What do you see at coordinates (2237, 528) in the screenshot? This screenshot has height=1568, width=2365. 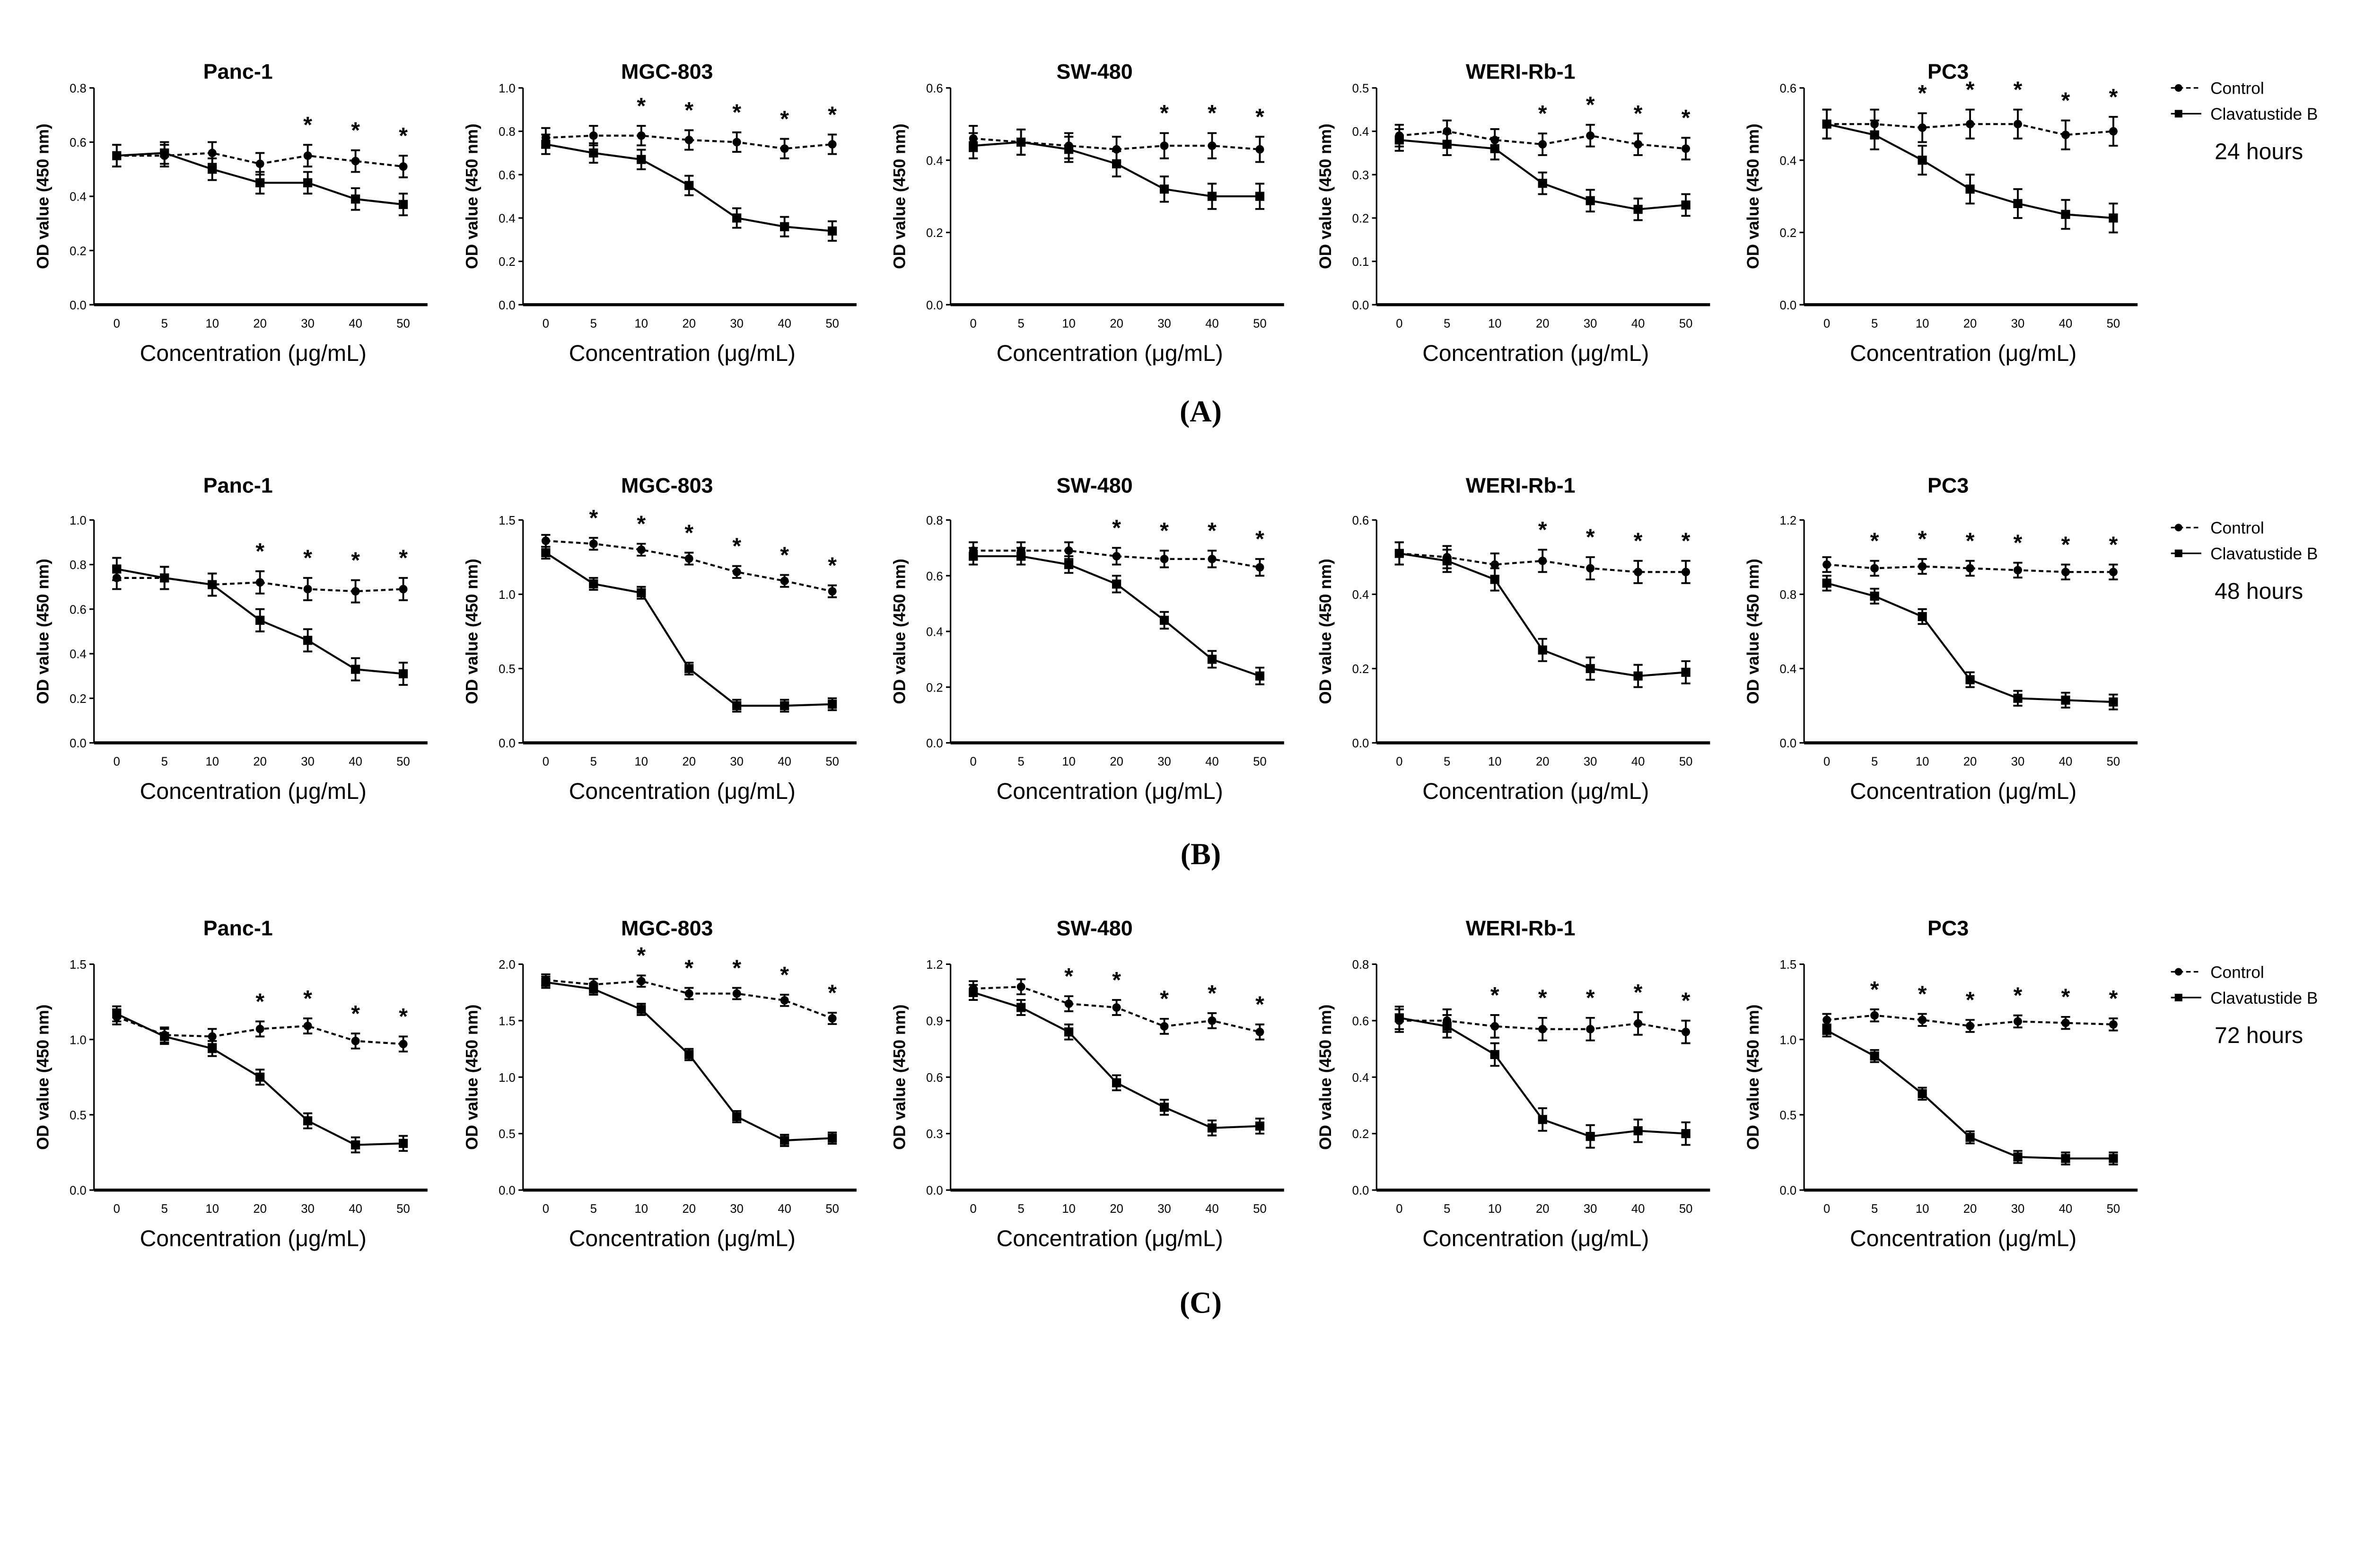 I see `legend-label-control: Control` at bounding box center [2237, 528].